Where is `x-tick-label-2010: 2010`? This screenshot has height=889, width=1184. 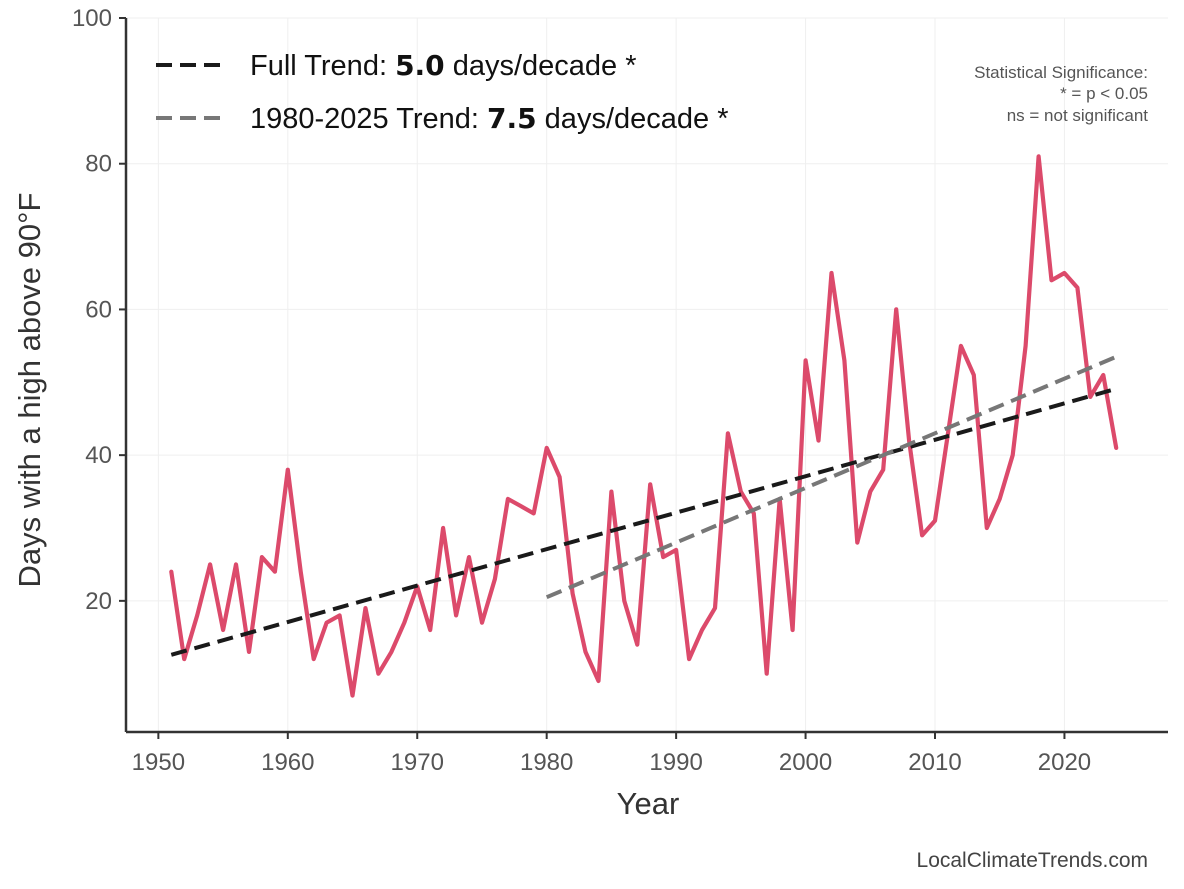 x-tick-label-2010: 2010 is located at coordinates (934, 762).